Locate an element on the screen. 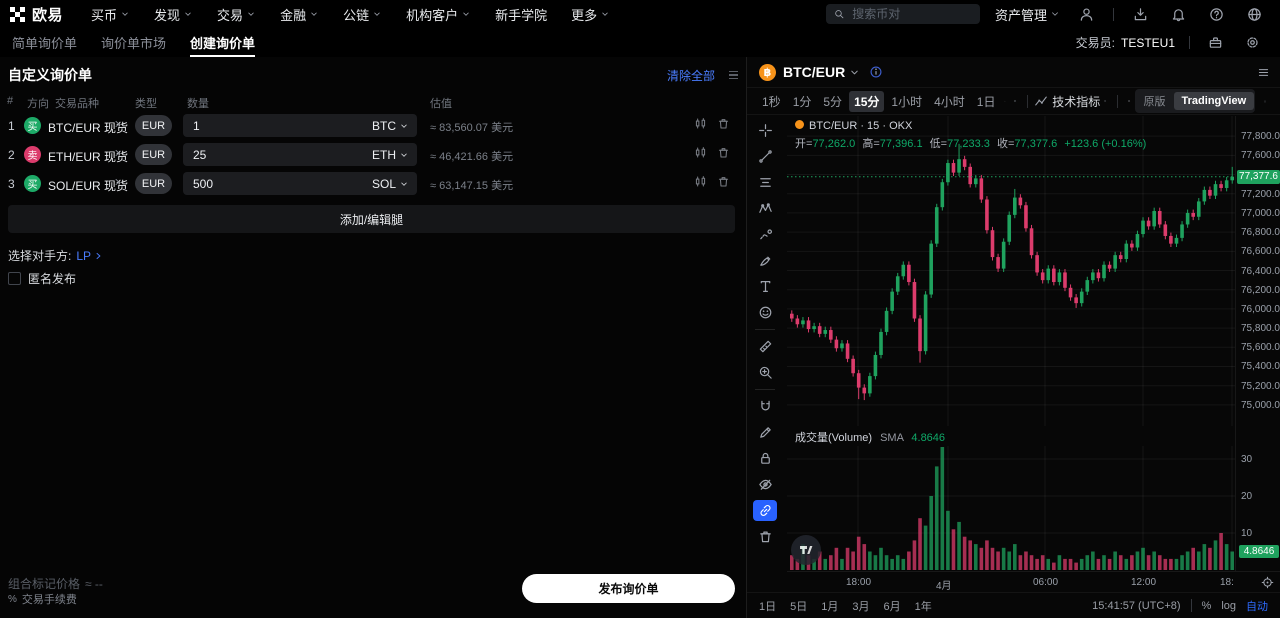 The width and height of the screenshot is (1280, 618). indicators-button: 技术指标 is located at coordinates (1067, 101).